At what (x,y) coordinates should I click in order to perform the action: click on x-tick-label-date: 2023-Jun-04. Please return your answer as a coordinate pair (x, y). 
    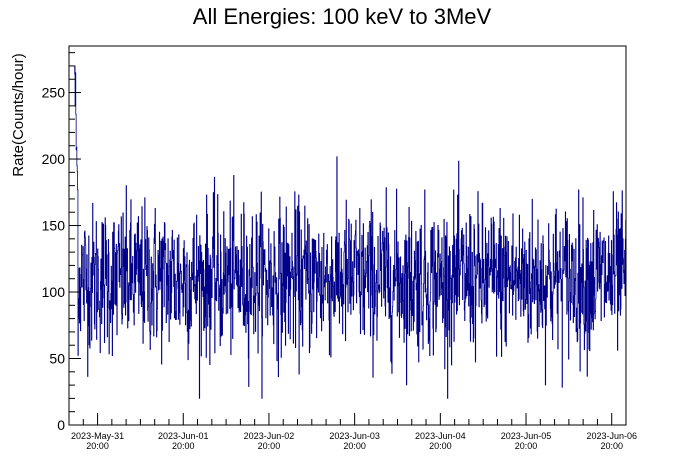
    Looking at the image, I should click on (440, 436).